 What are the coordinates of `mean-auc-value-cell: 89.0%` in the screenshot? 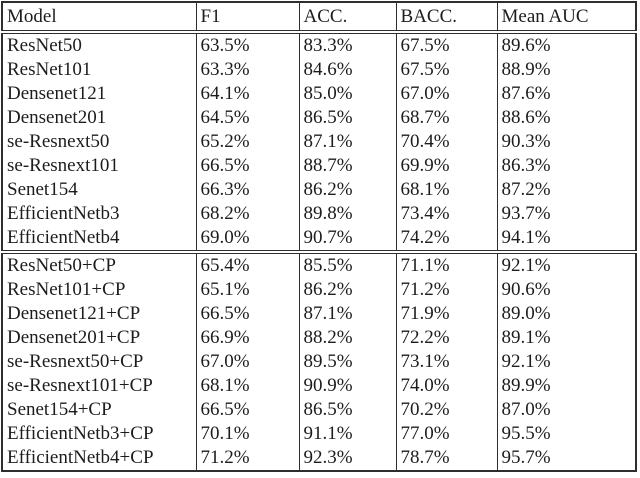 It's located at (566, 314).